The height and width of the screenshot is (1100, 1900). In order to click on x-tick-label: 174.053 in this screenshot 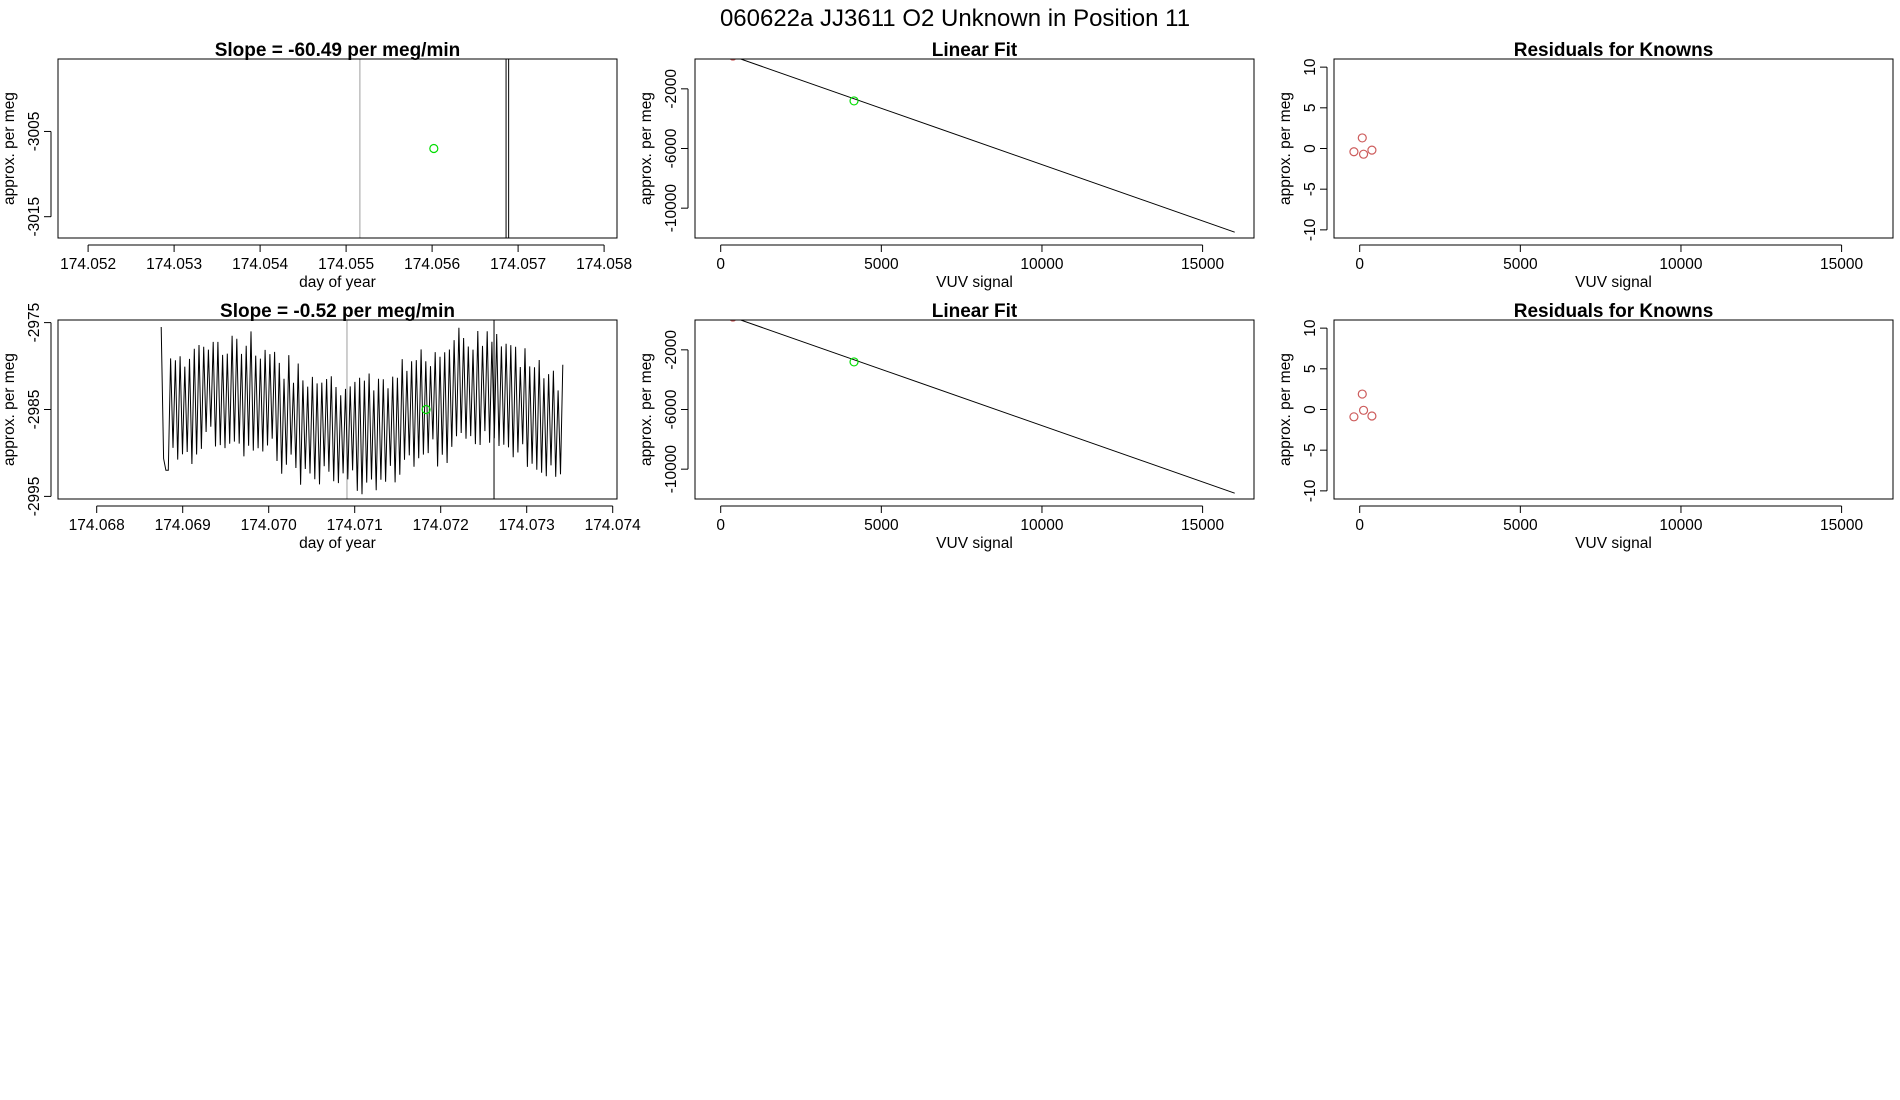, I will do `click(174, 264)`.